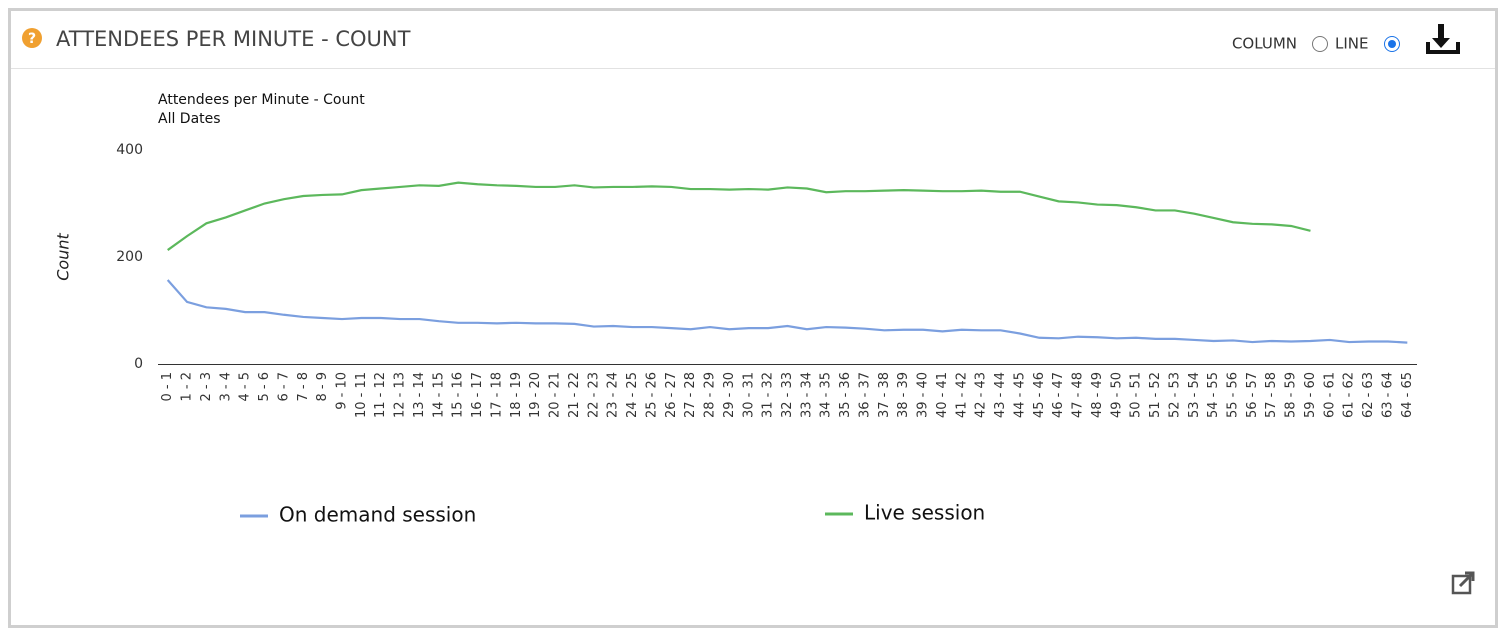  I want to click on x-tick-label: 32 - 33, so click(787, 395).